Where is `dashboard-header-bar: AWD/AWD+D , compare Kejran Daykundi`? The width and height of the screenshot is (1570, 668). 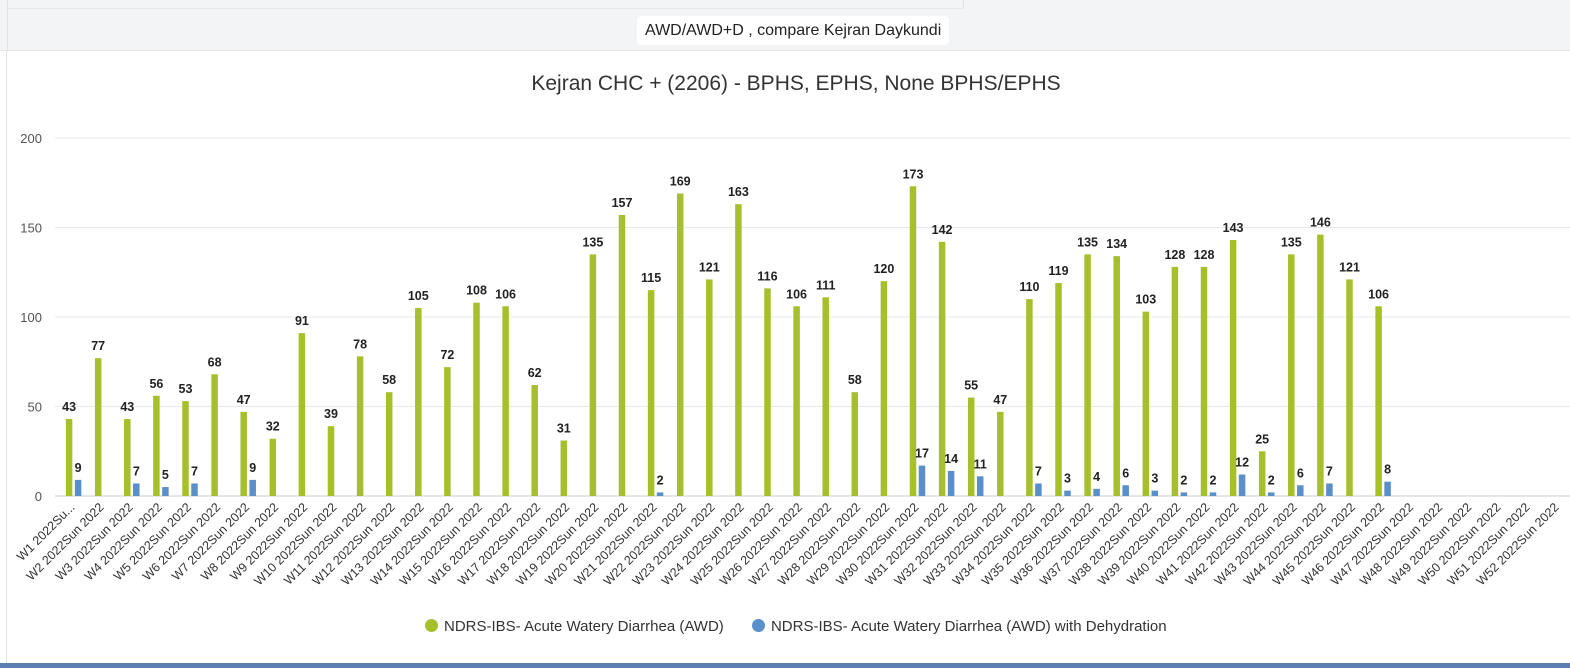
dashboard-header-bar: AWD/AWD+D , compare Kejran Daykundi is located at coordinates (785, 25).